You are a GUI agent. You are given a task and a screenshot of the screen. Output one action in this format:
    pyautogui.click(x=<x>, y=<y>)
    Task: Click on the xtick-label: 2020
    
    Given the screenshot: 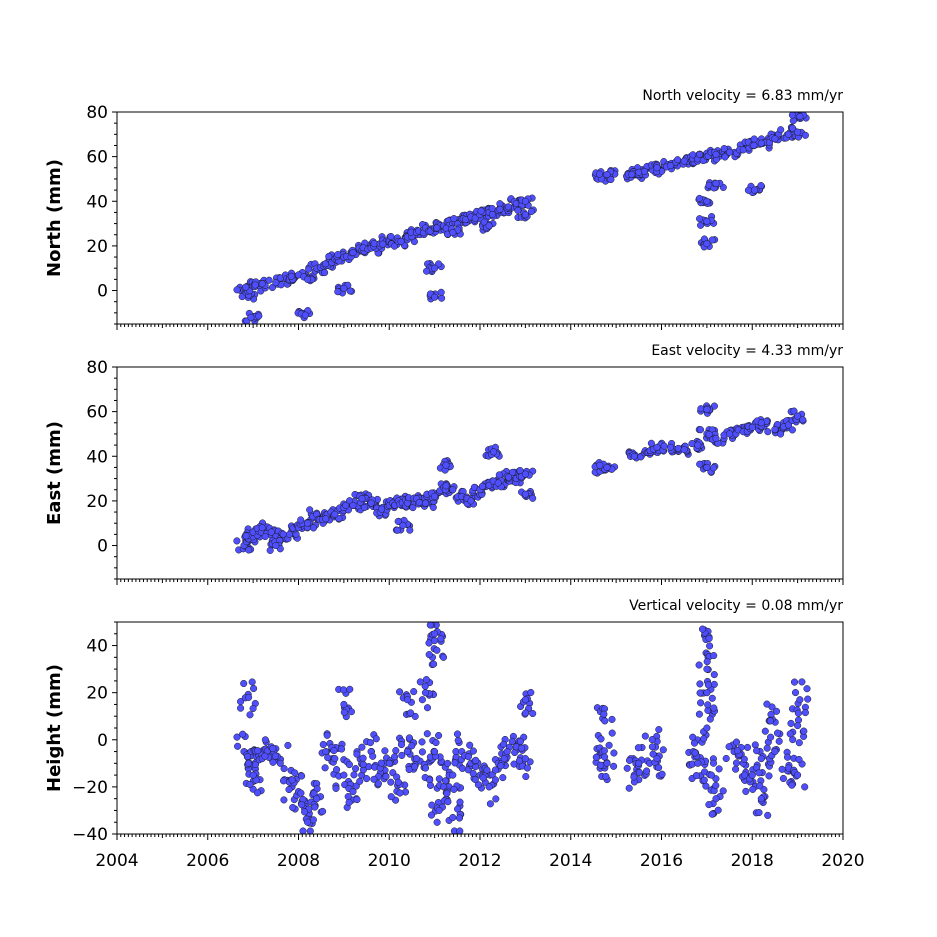 What is the action you would take?
    pyautogui.click(x=842, y=861)
    